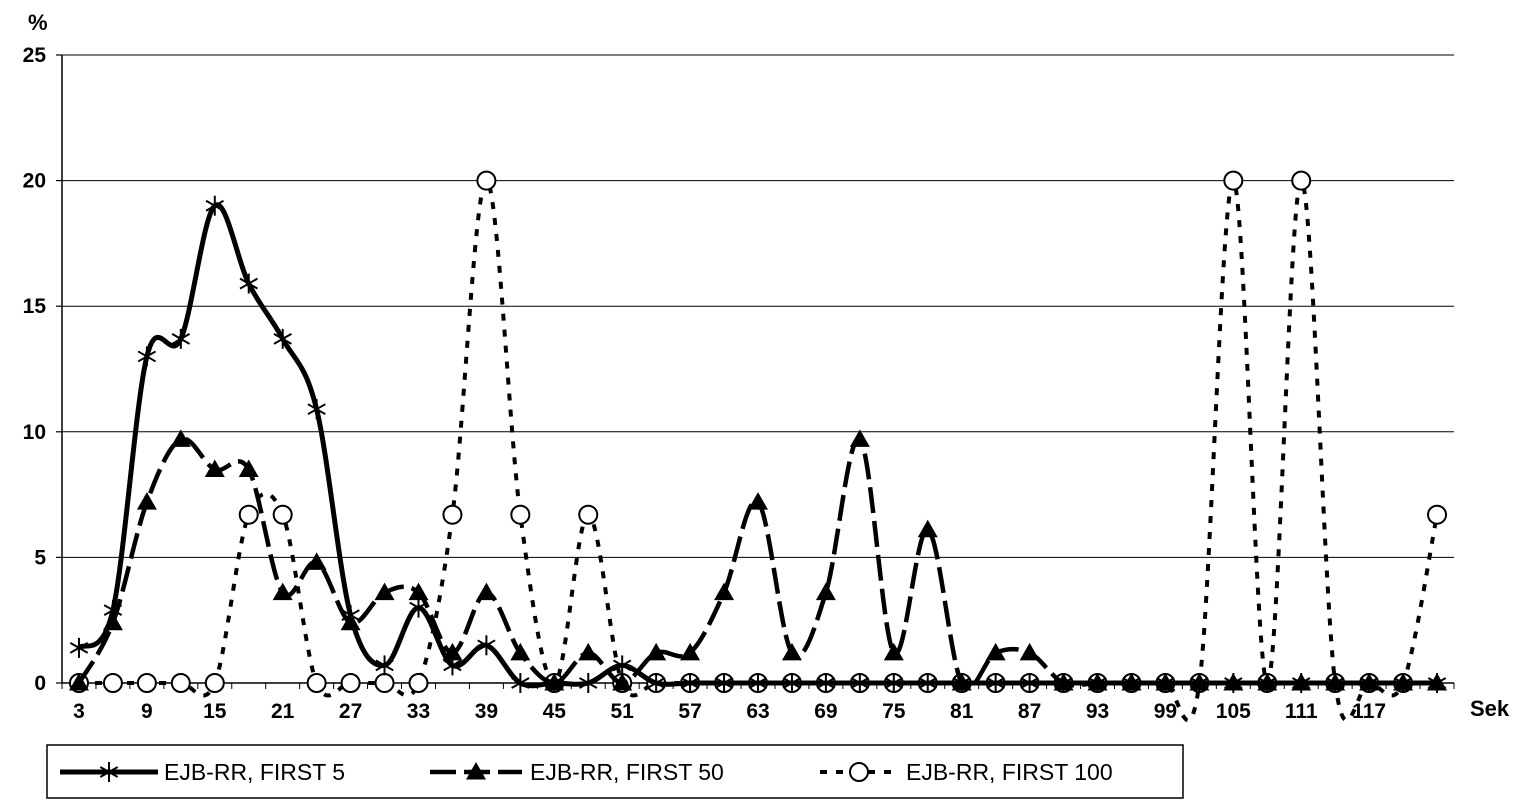 The image size is (1525, 804). Describe the element at coordinates (215, 711) in the screenshot. I see `x-tick-label: 15` at that location.